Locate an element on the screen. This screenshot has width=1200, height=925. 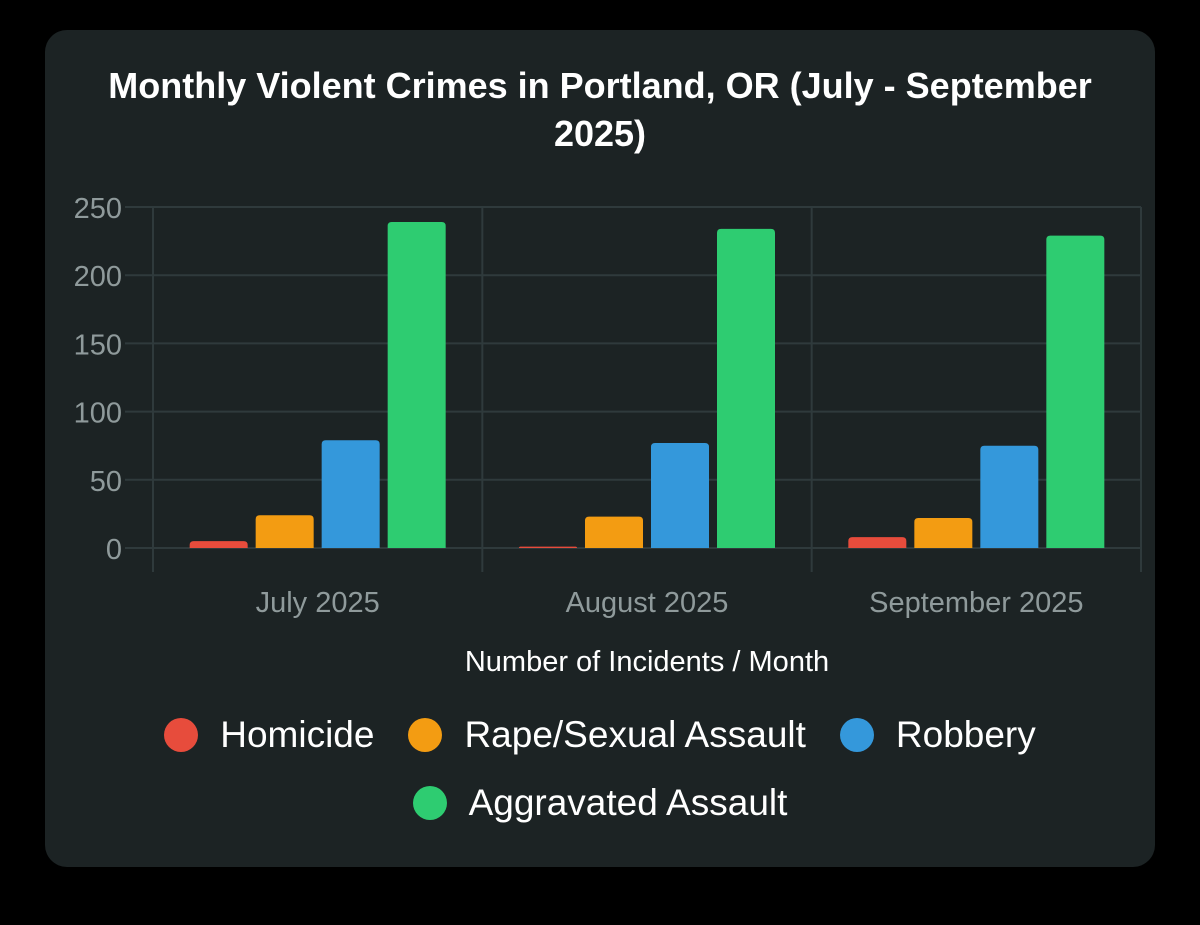
bar-homicide-july-2025 is located at coordinates (218, 544).